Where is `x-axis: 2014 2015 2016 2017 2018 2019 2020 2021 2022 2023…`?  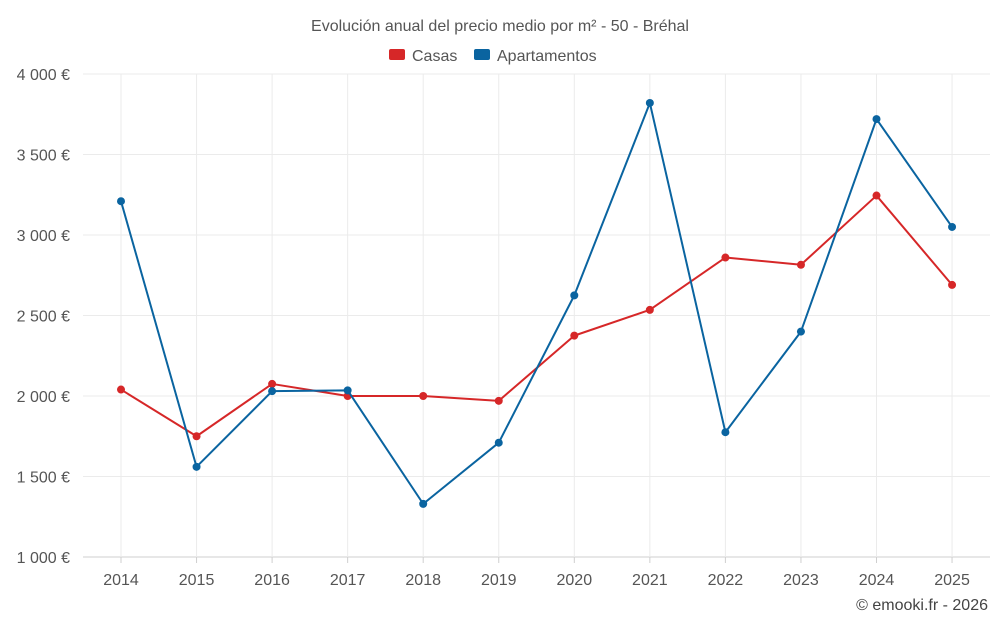
x-axis: 2014 2015 2016 2017 2018 2019 2020 2021 2022 2023… is located at coordinates (536, 573).